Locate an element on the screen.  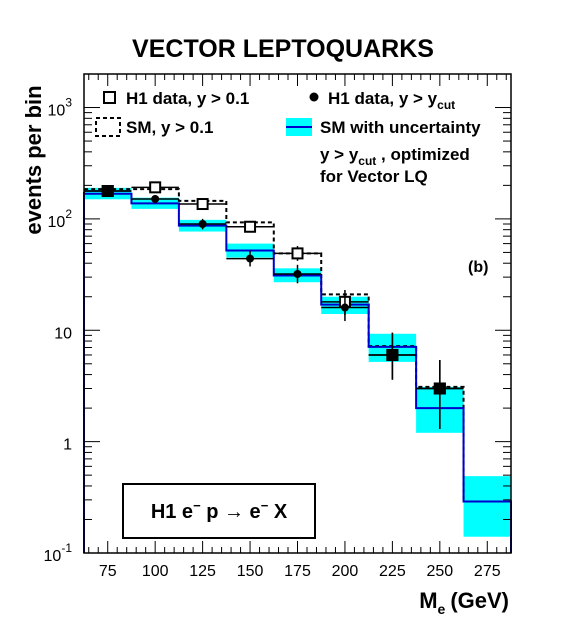
x-tick-label: 150 is located at coordinates (250, 571).